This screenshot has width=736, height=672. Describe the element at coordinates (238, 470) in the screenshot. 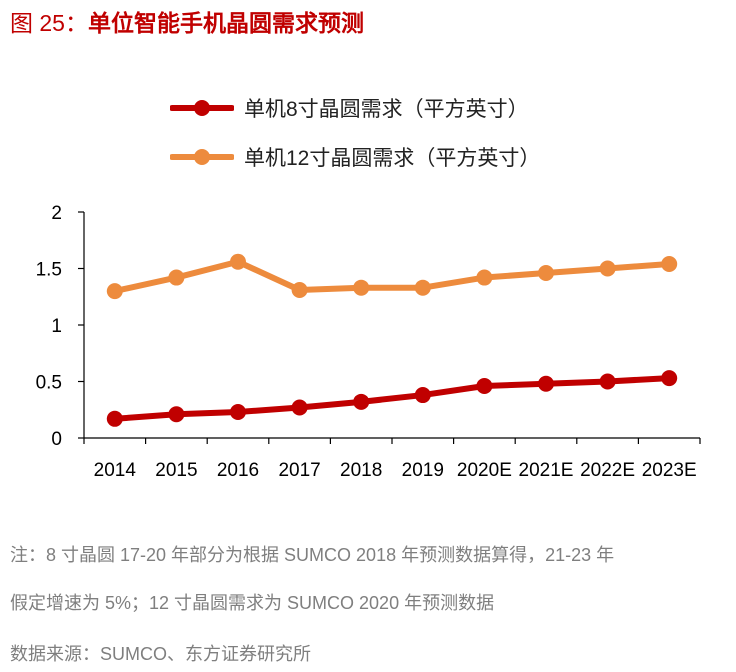

I see `x-tick-label: 2016` at that location.